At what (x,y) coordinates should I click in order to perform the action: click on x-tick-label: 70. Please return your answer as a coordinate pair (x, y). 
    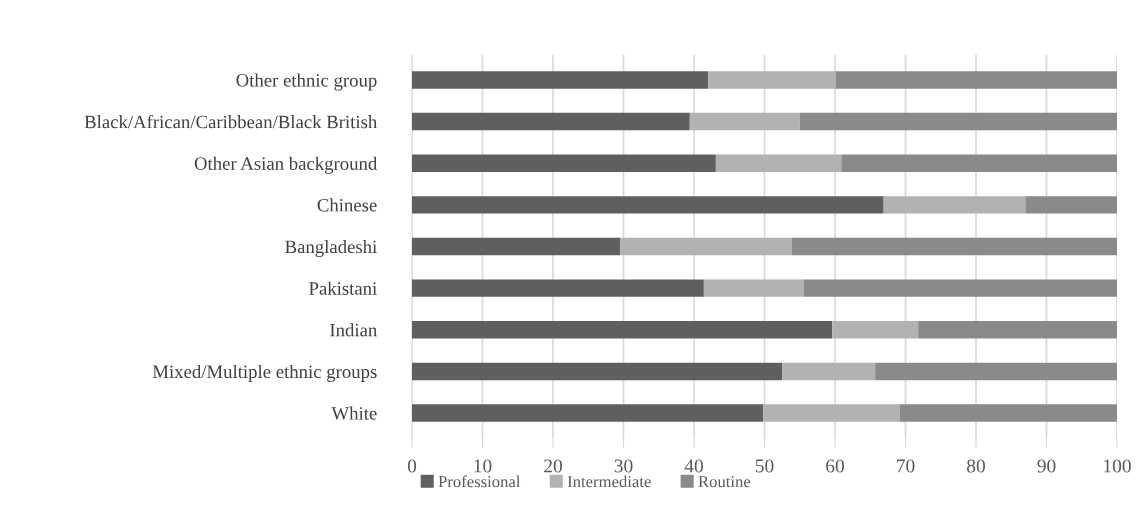
    Looking at the image, I should click on (906, 466).